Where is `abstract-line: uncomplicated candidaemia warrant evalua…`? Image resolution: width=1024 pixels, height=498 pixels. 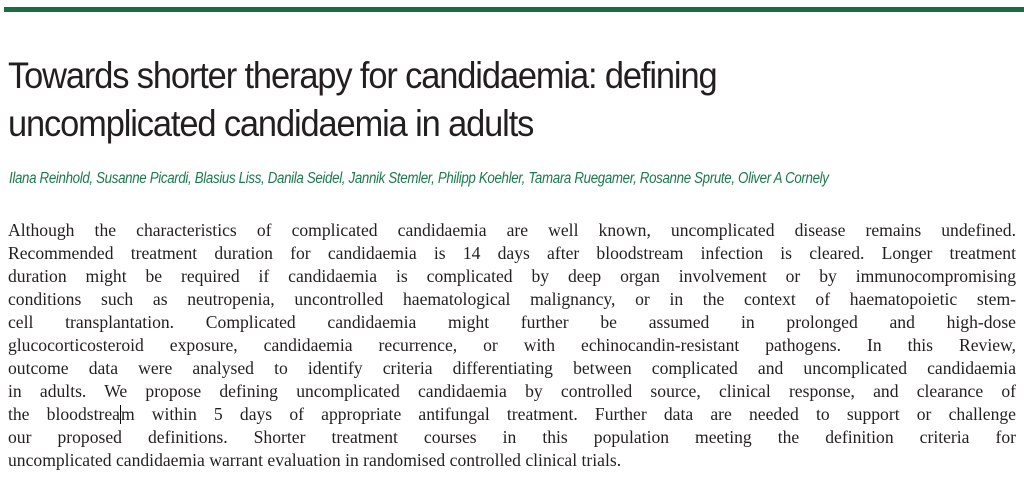 abstract-line: uncomplicated candidaemia warrant evalua… is located at coordinates (315, 460).